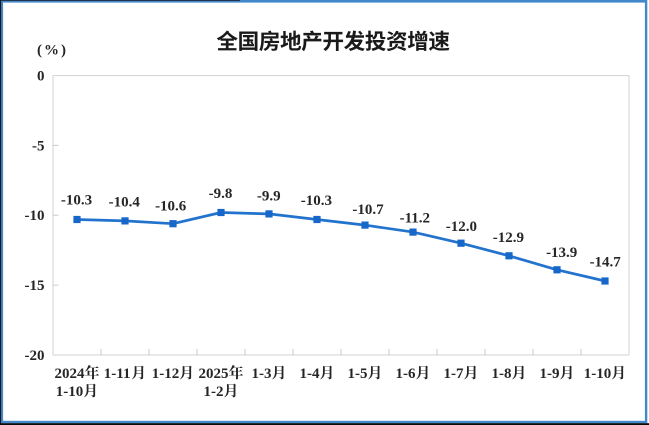 The height and width of the screenshot is (425, 649). Describe the element at coordinates (35, 356) in the screenshot. I see `svg-text: -20` at that location.